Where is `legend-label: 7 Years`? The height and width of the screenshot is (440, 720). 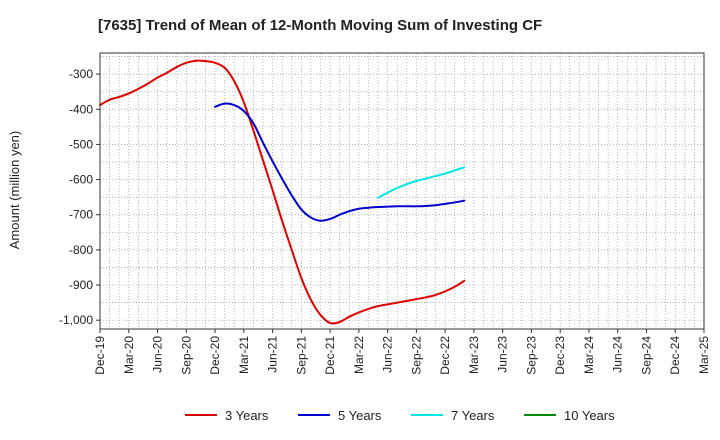
legend-label: 7 Years is located at coordinates (473, 415).